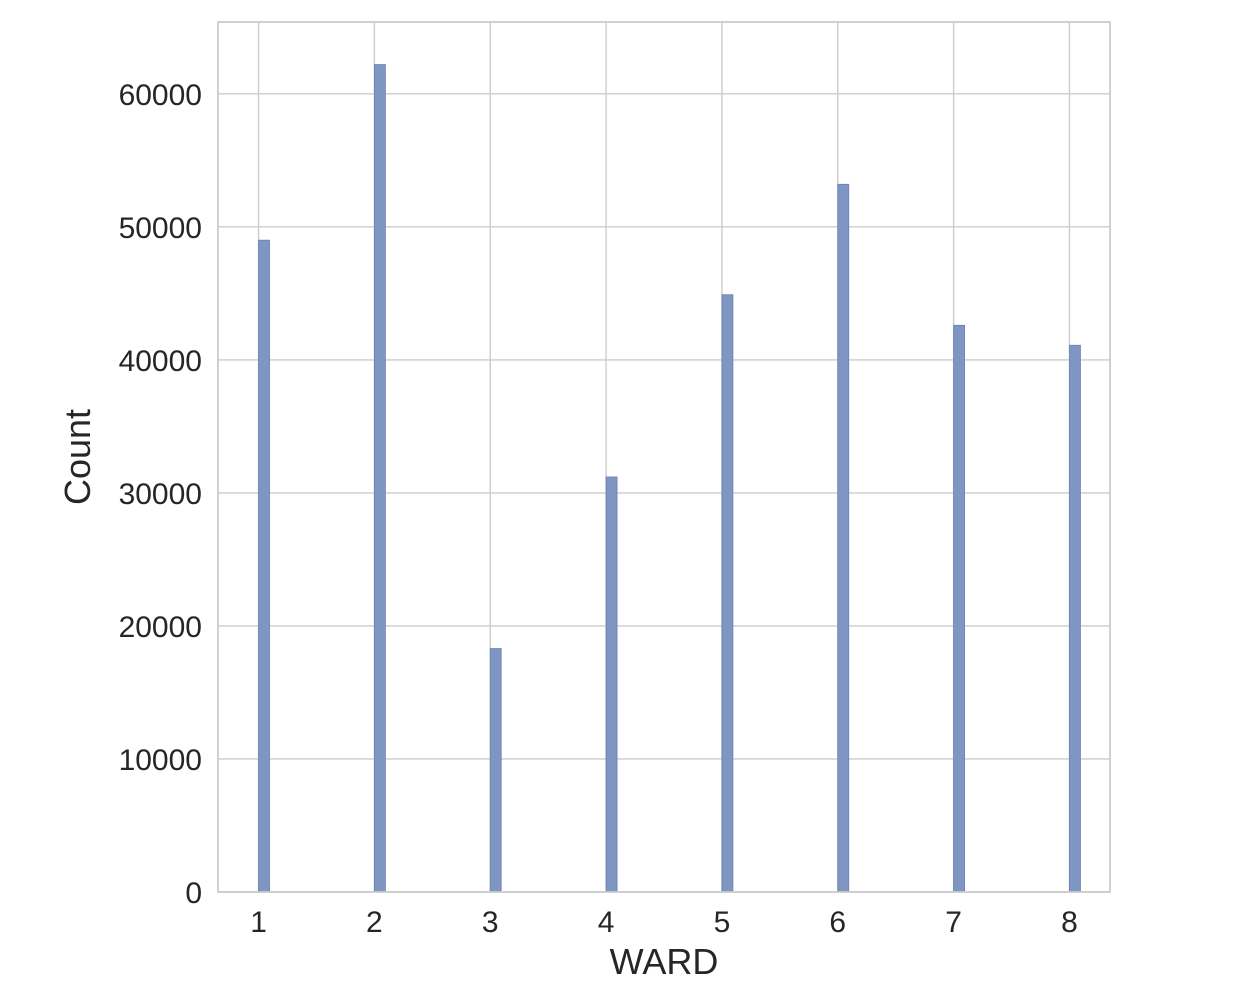 This screenshot has height=996, width=1242. I want to click on x-tick-label: 6, so click(837, 922).